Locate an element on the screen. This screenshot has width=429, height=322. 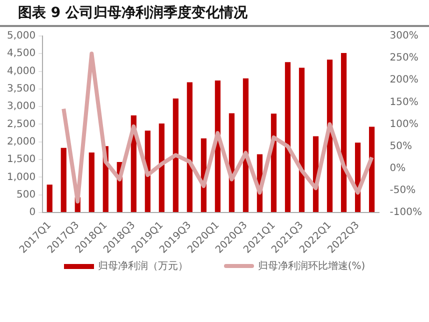
y-tick-label: 1,500 is located at coordinates (21, 160).